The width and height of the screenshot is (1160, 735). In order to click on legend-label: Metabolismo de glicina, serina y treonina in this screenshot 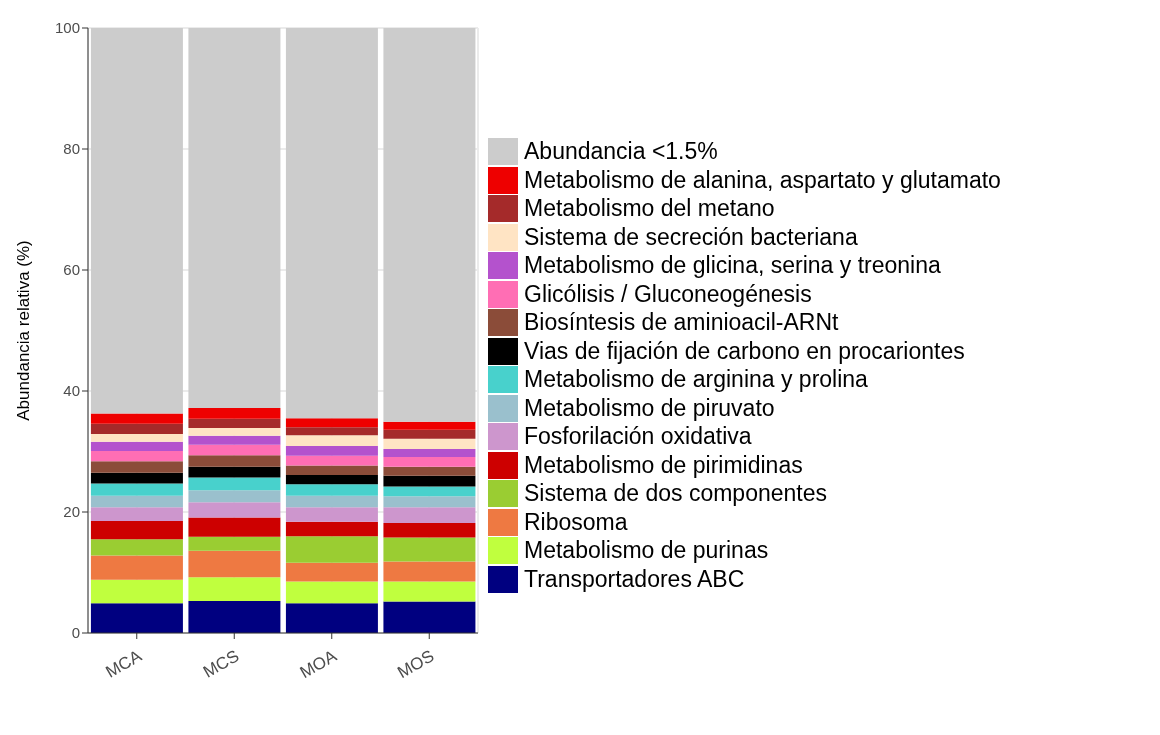, I will do `click(732, 266)`.